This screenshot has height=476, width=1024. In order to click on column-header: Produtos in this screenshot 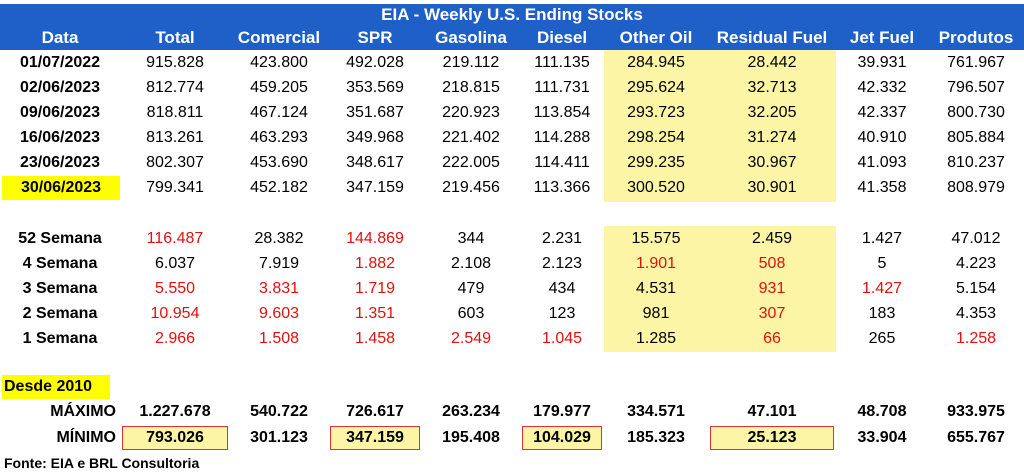, I will do `click(976, 37)`.